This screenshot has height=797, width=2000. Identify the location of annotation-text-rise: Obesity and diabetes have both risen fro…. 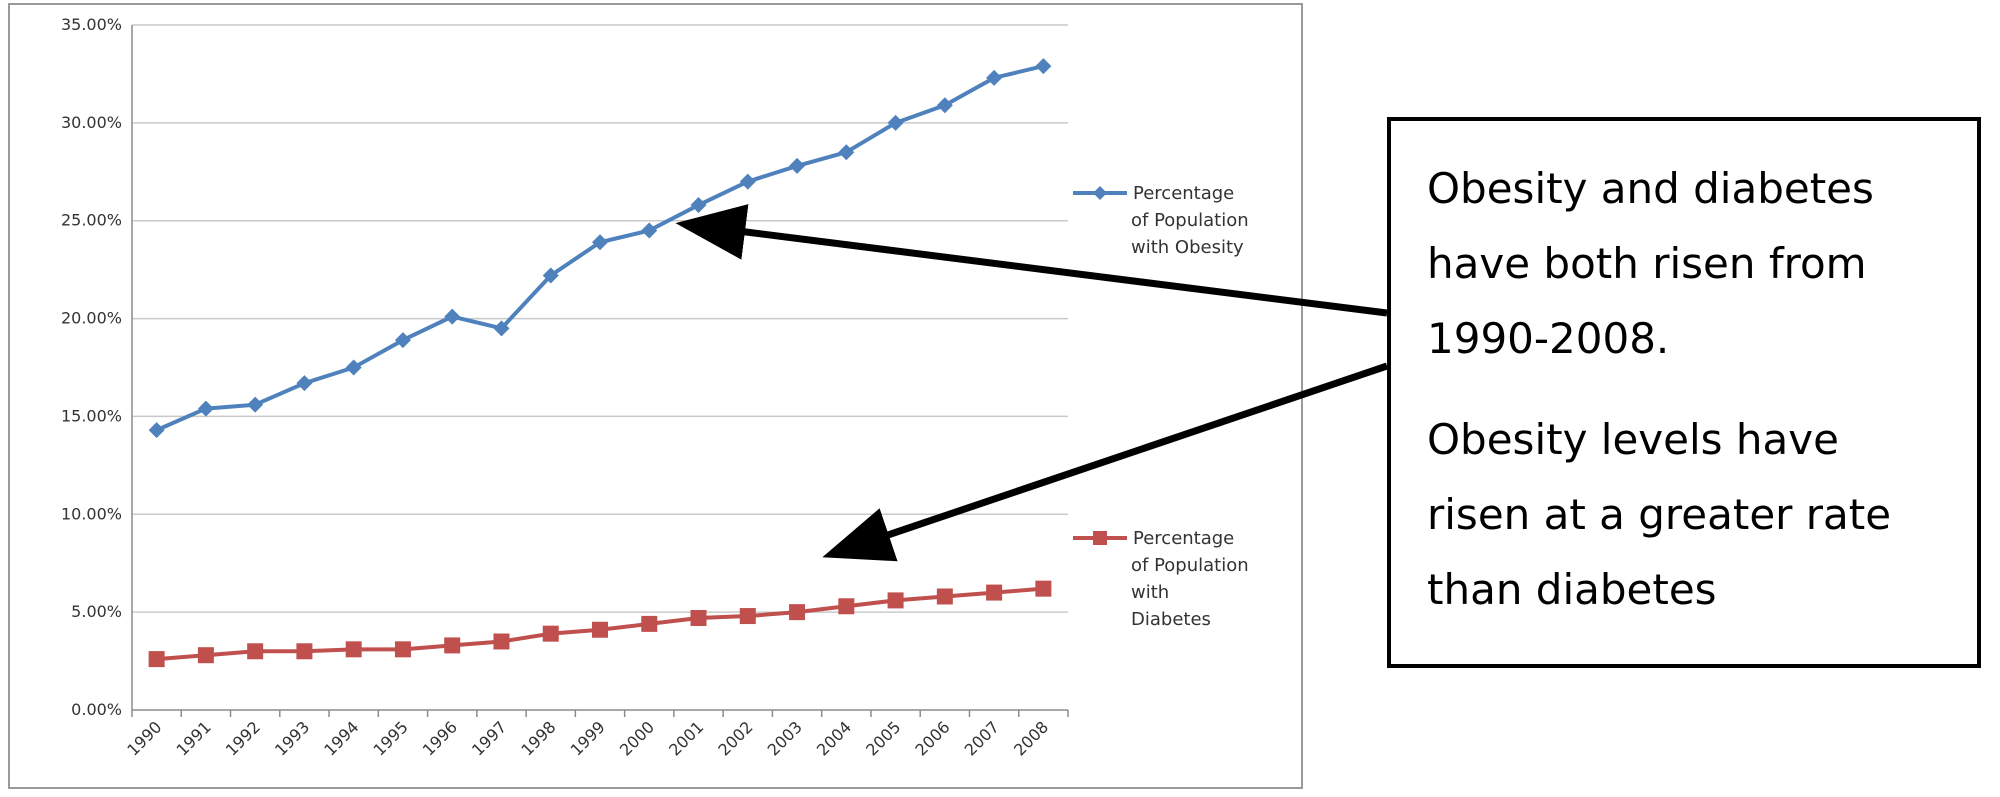
(1650, 263).